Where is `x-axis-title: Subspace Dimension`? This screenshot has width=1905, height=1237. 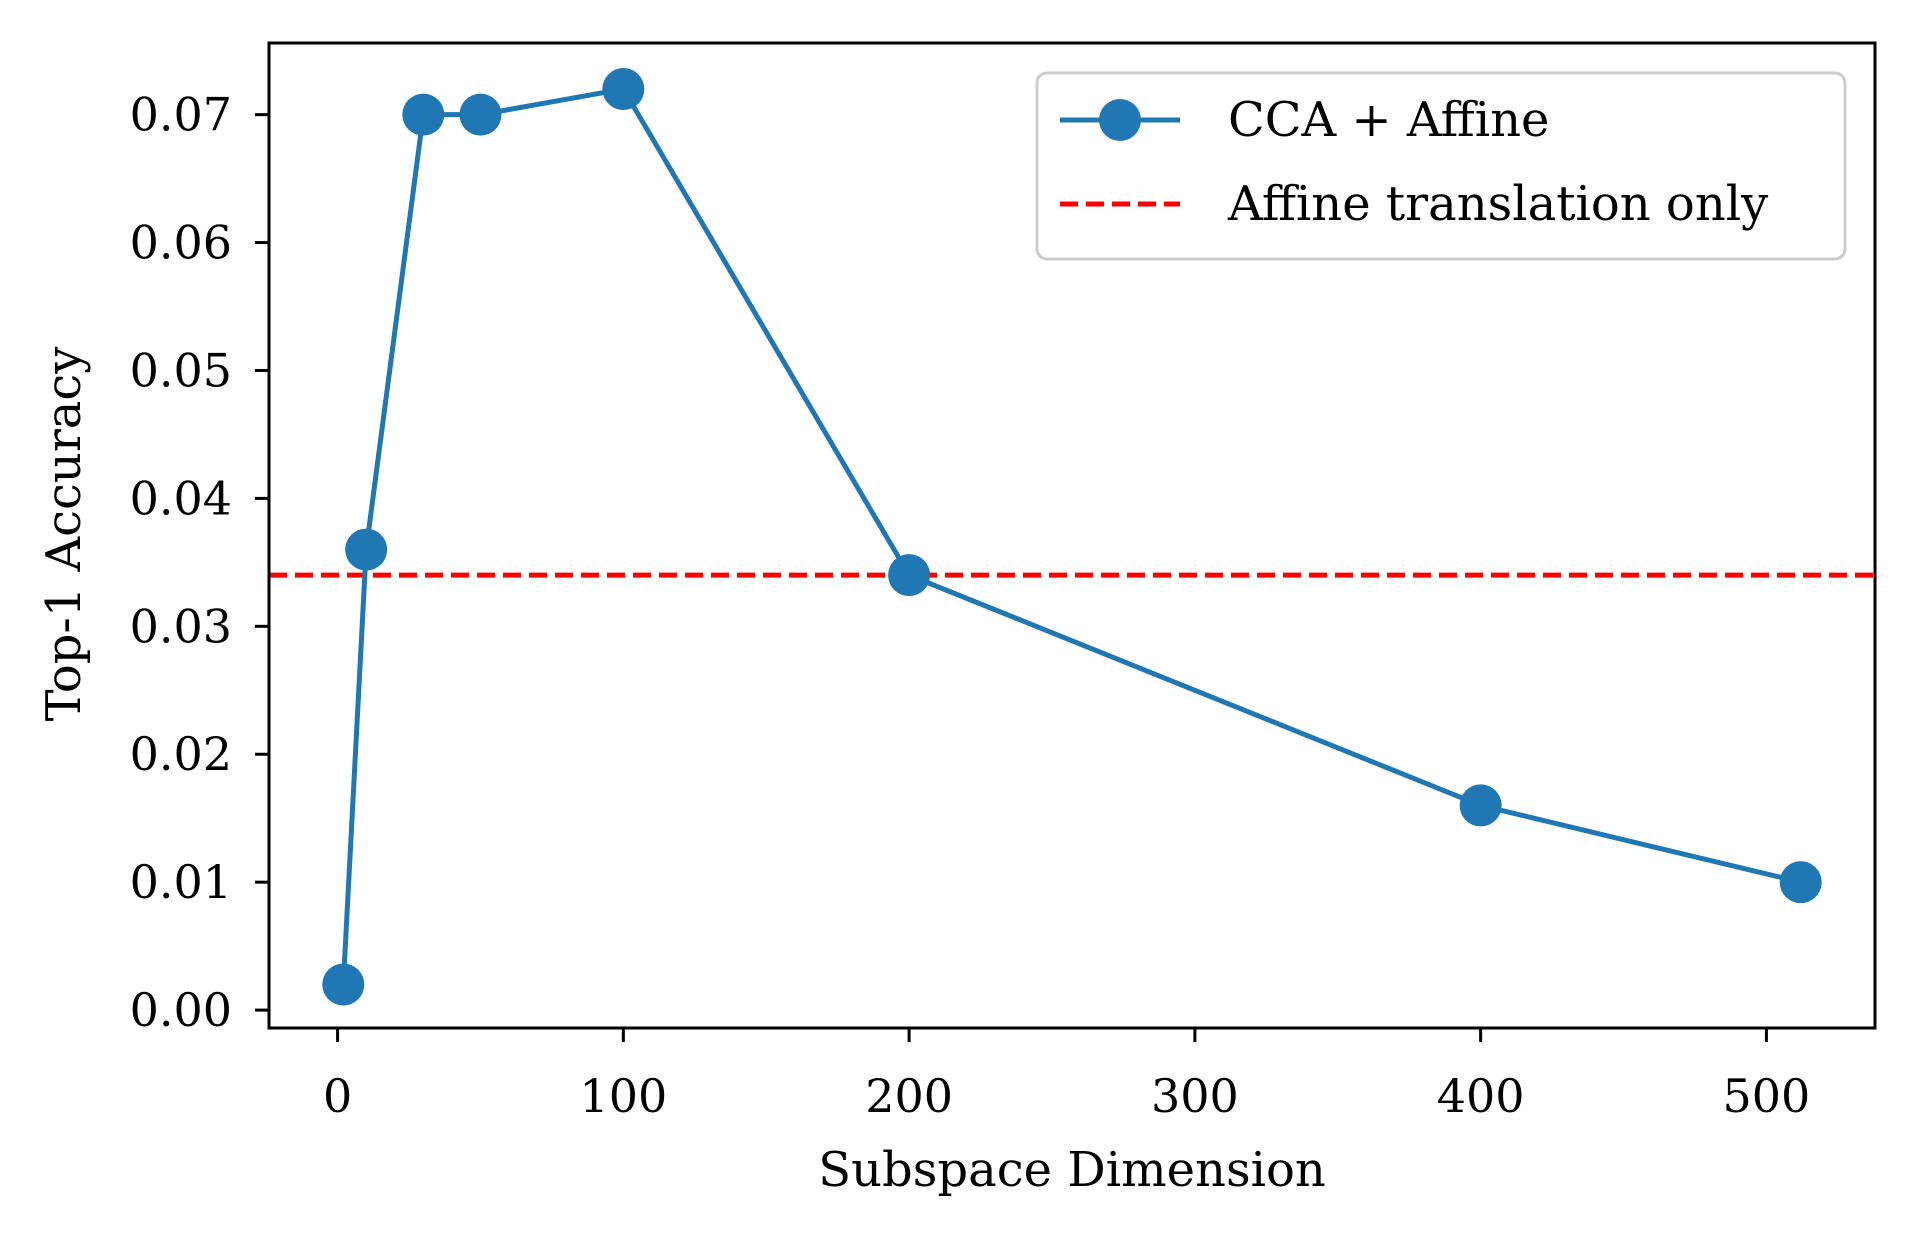 x-axis-title: Subspace Dimension is located at coordinates (1072, 1170).